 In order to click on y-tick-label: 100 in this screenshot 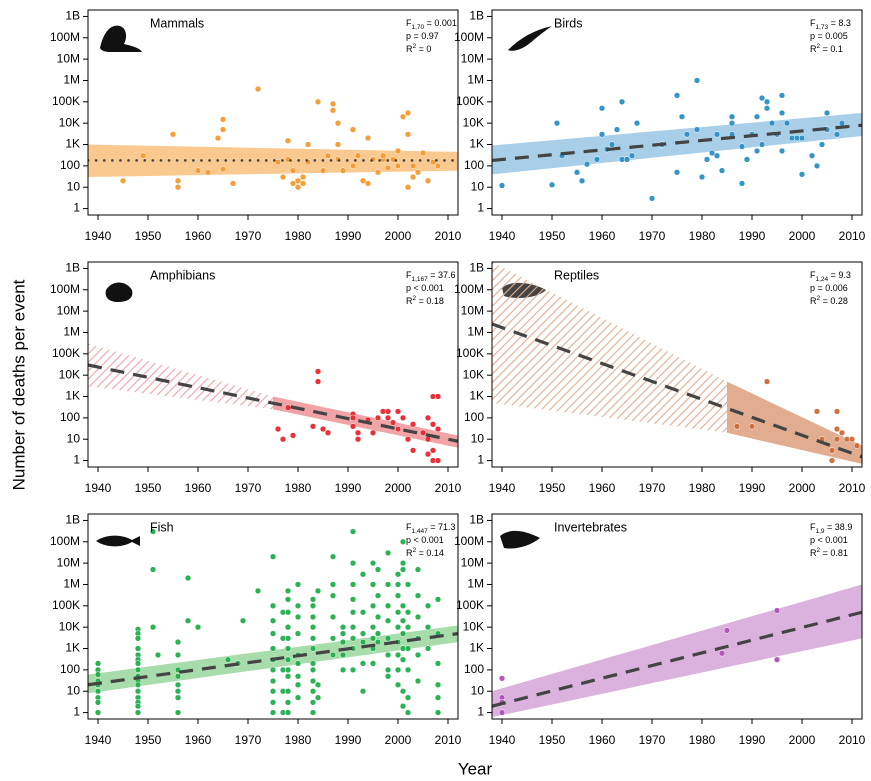, I will do `click(474, 165)`.